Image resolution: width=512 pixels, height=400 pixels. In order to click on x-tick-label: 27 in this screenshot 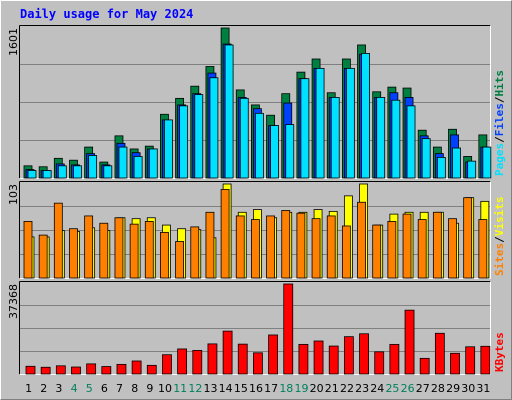, I will do `click(423, 388)`.